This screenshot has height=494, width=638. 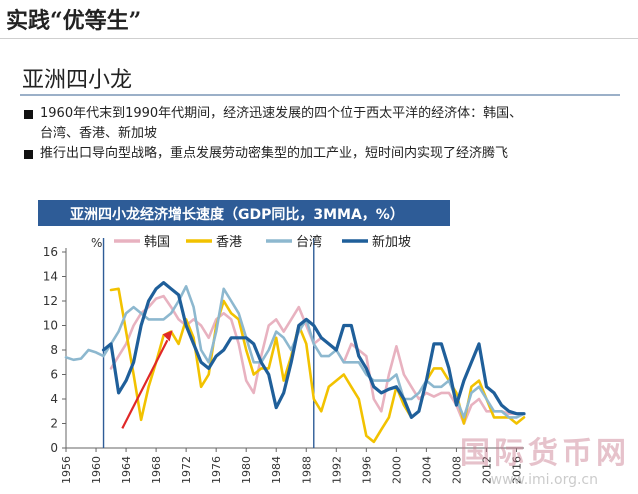 What do you see at coordinates (74, 21) in the screenshot?
I see `page-title: 实践“优等生”` at bounding box center [74, 21].